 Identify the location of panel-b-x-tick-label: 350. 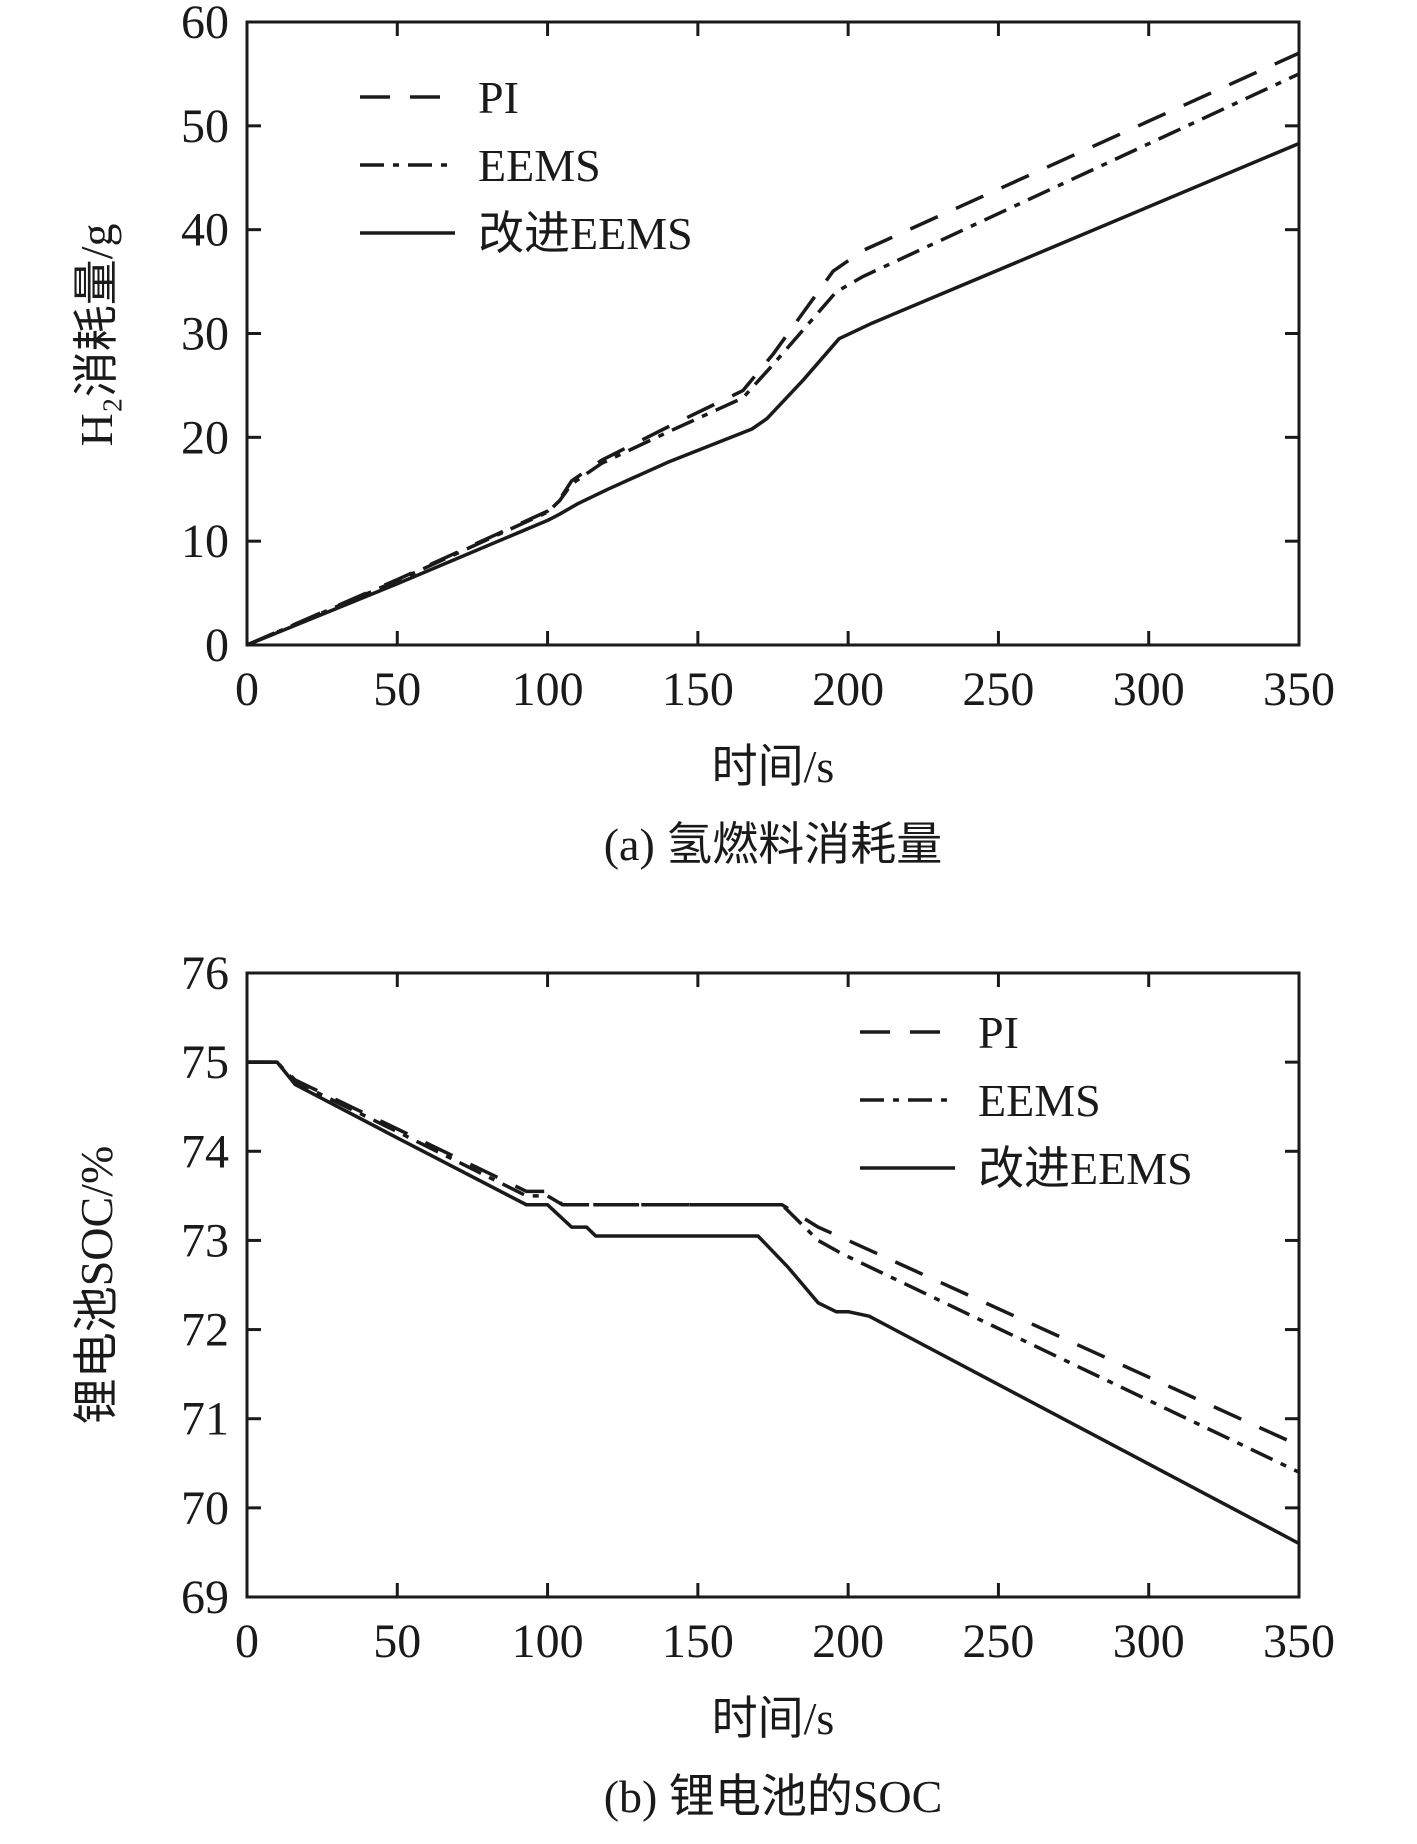
(1299, 1641).